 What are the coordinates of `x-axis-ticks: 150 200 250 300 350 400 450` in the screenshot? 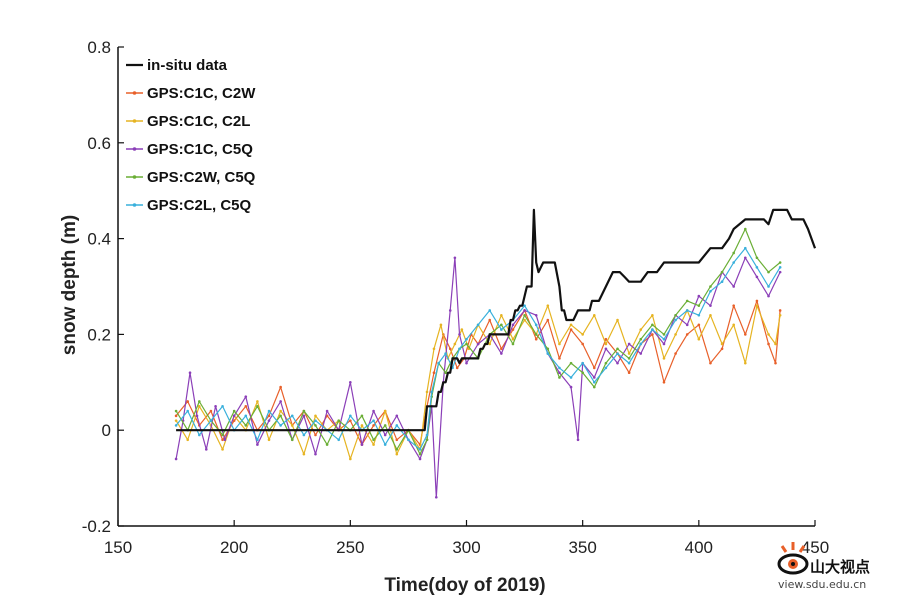 It's located at (466, 538).